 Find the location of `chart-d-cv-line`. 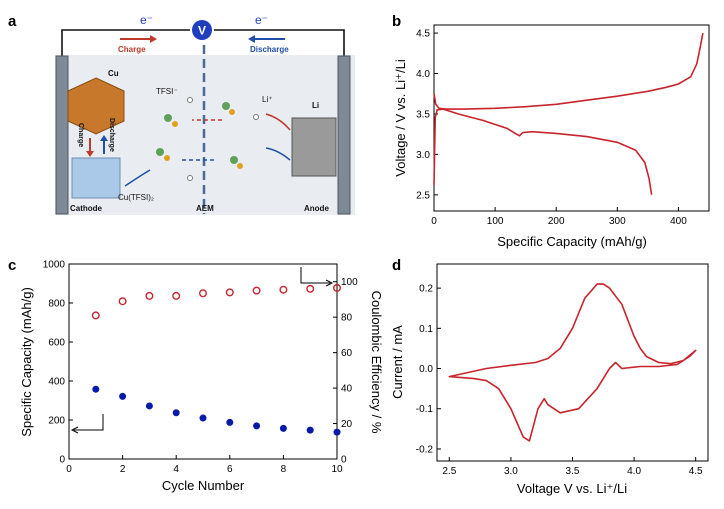

chart-d-cv-line is located at coordinates (572, 362).